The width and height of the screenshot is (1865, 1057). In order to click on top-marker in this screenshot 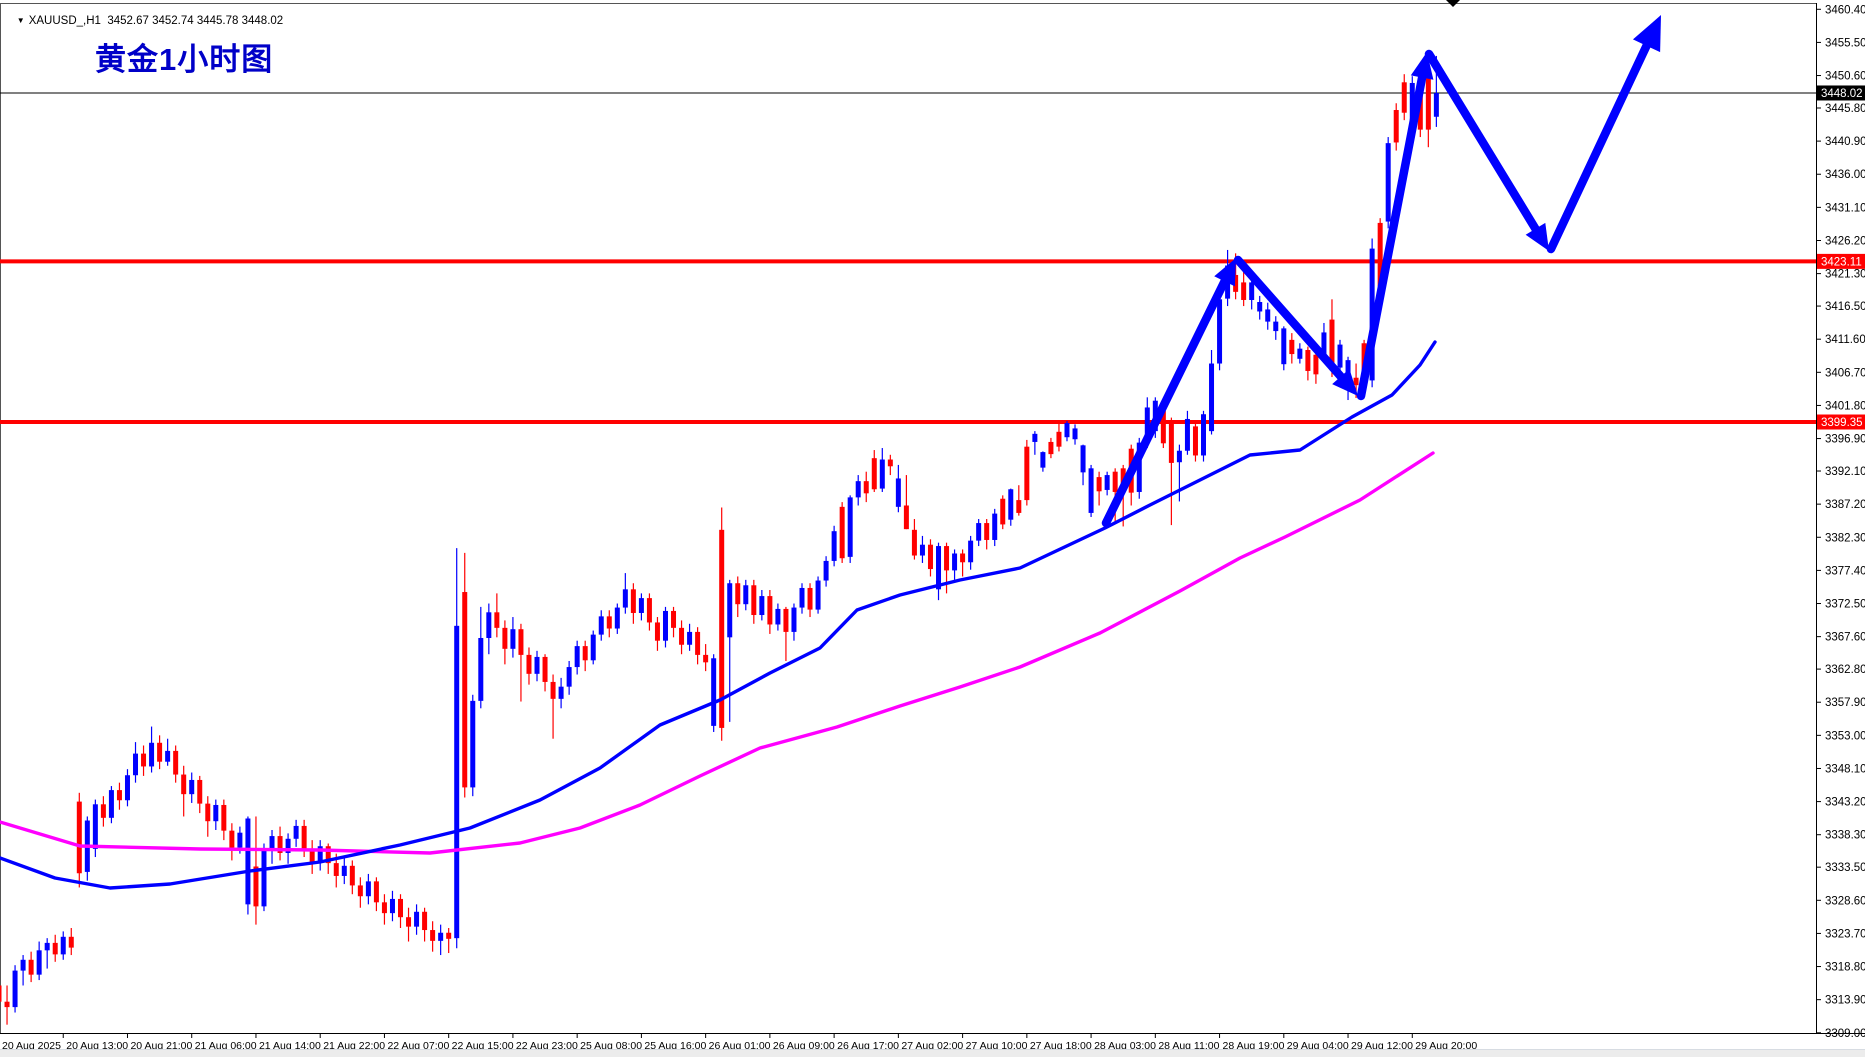, I will do `click(1453, 3)`.